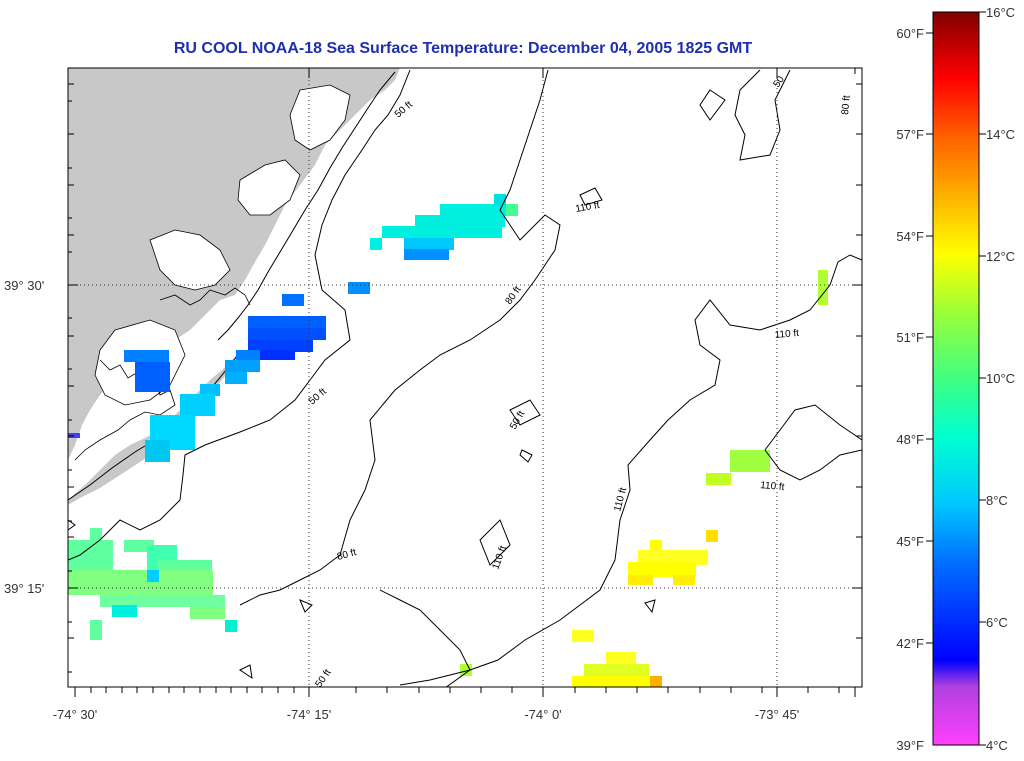 This screenshot has height=761, width=1024. I want to click on colorbar-fahrenheit-label: 42°F, so click(910, 643).